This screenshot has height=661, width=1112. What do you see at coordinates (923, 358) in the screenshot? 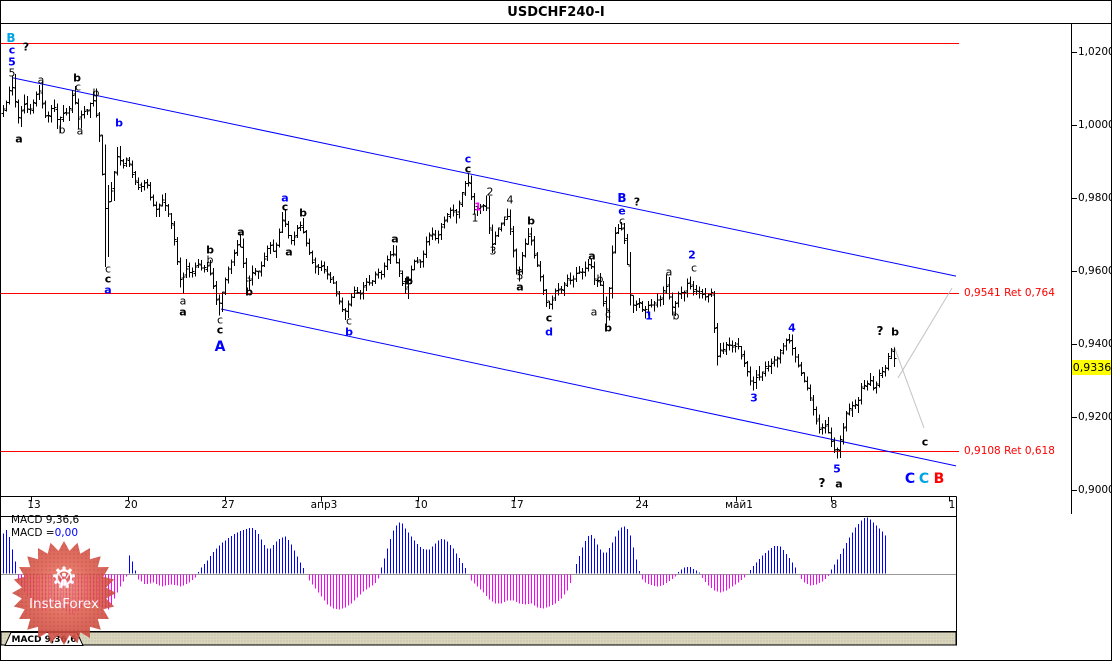
I see `projection-lines` at bounding box center [923, 358].